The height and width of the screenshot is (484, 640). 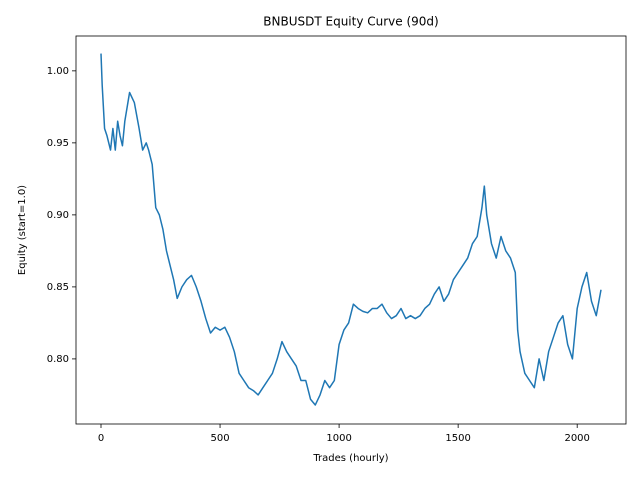 I want to click on y-axis-label: Equity (start=1.0), so click(x=22, y=230).